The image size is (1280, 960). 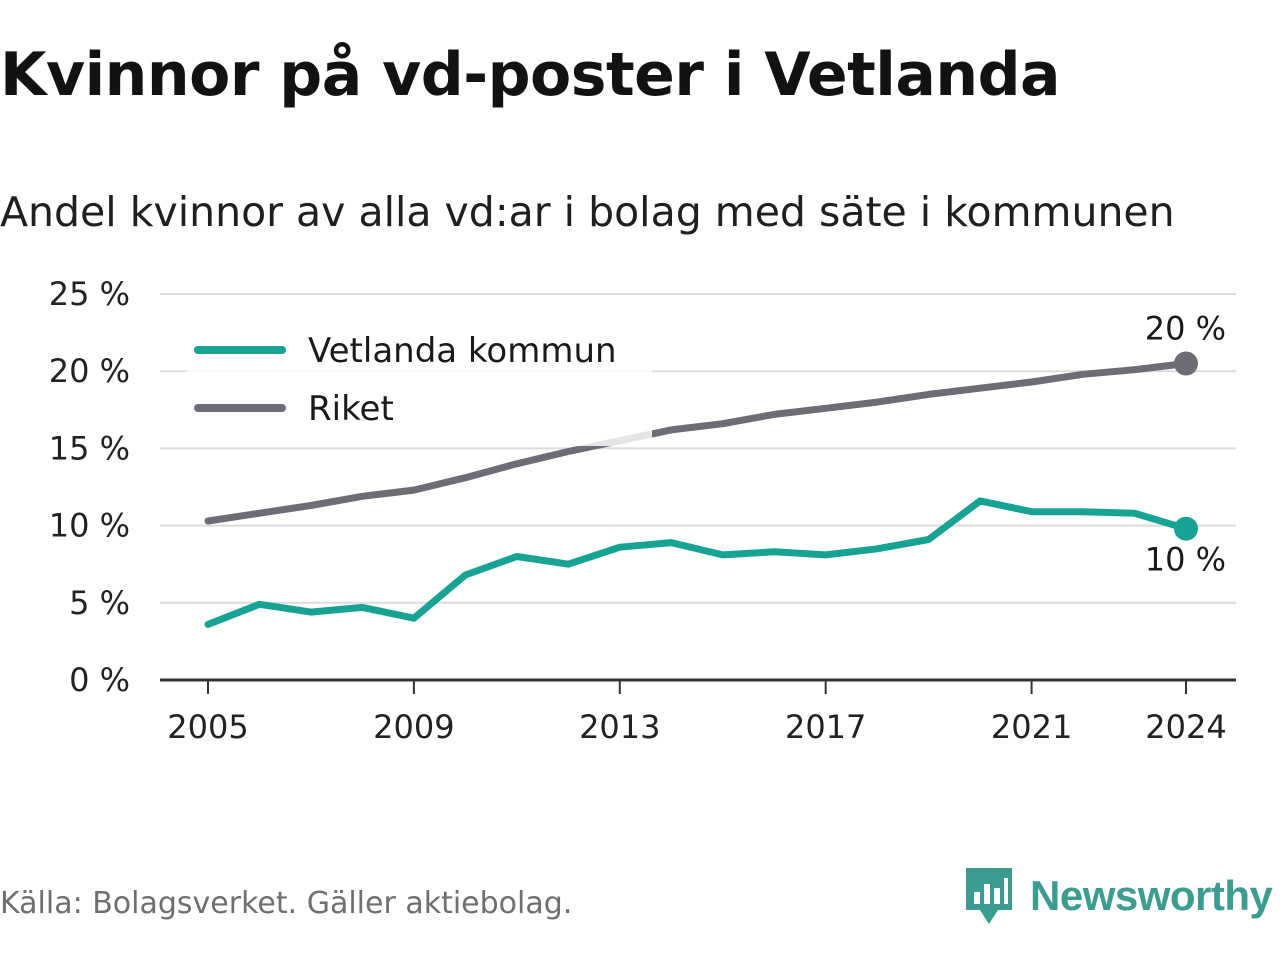 I want to click on legend: Vetlanda kommun Riket, so click(x=419, y=382).